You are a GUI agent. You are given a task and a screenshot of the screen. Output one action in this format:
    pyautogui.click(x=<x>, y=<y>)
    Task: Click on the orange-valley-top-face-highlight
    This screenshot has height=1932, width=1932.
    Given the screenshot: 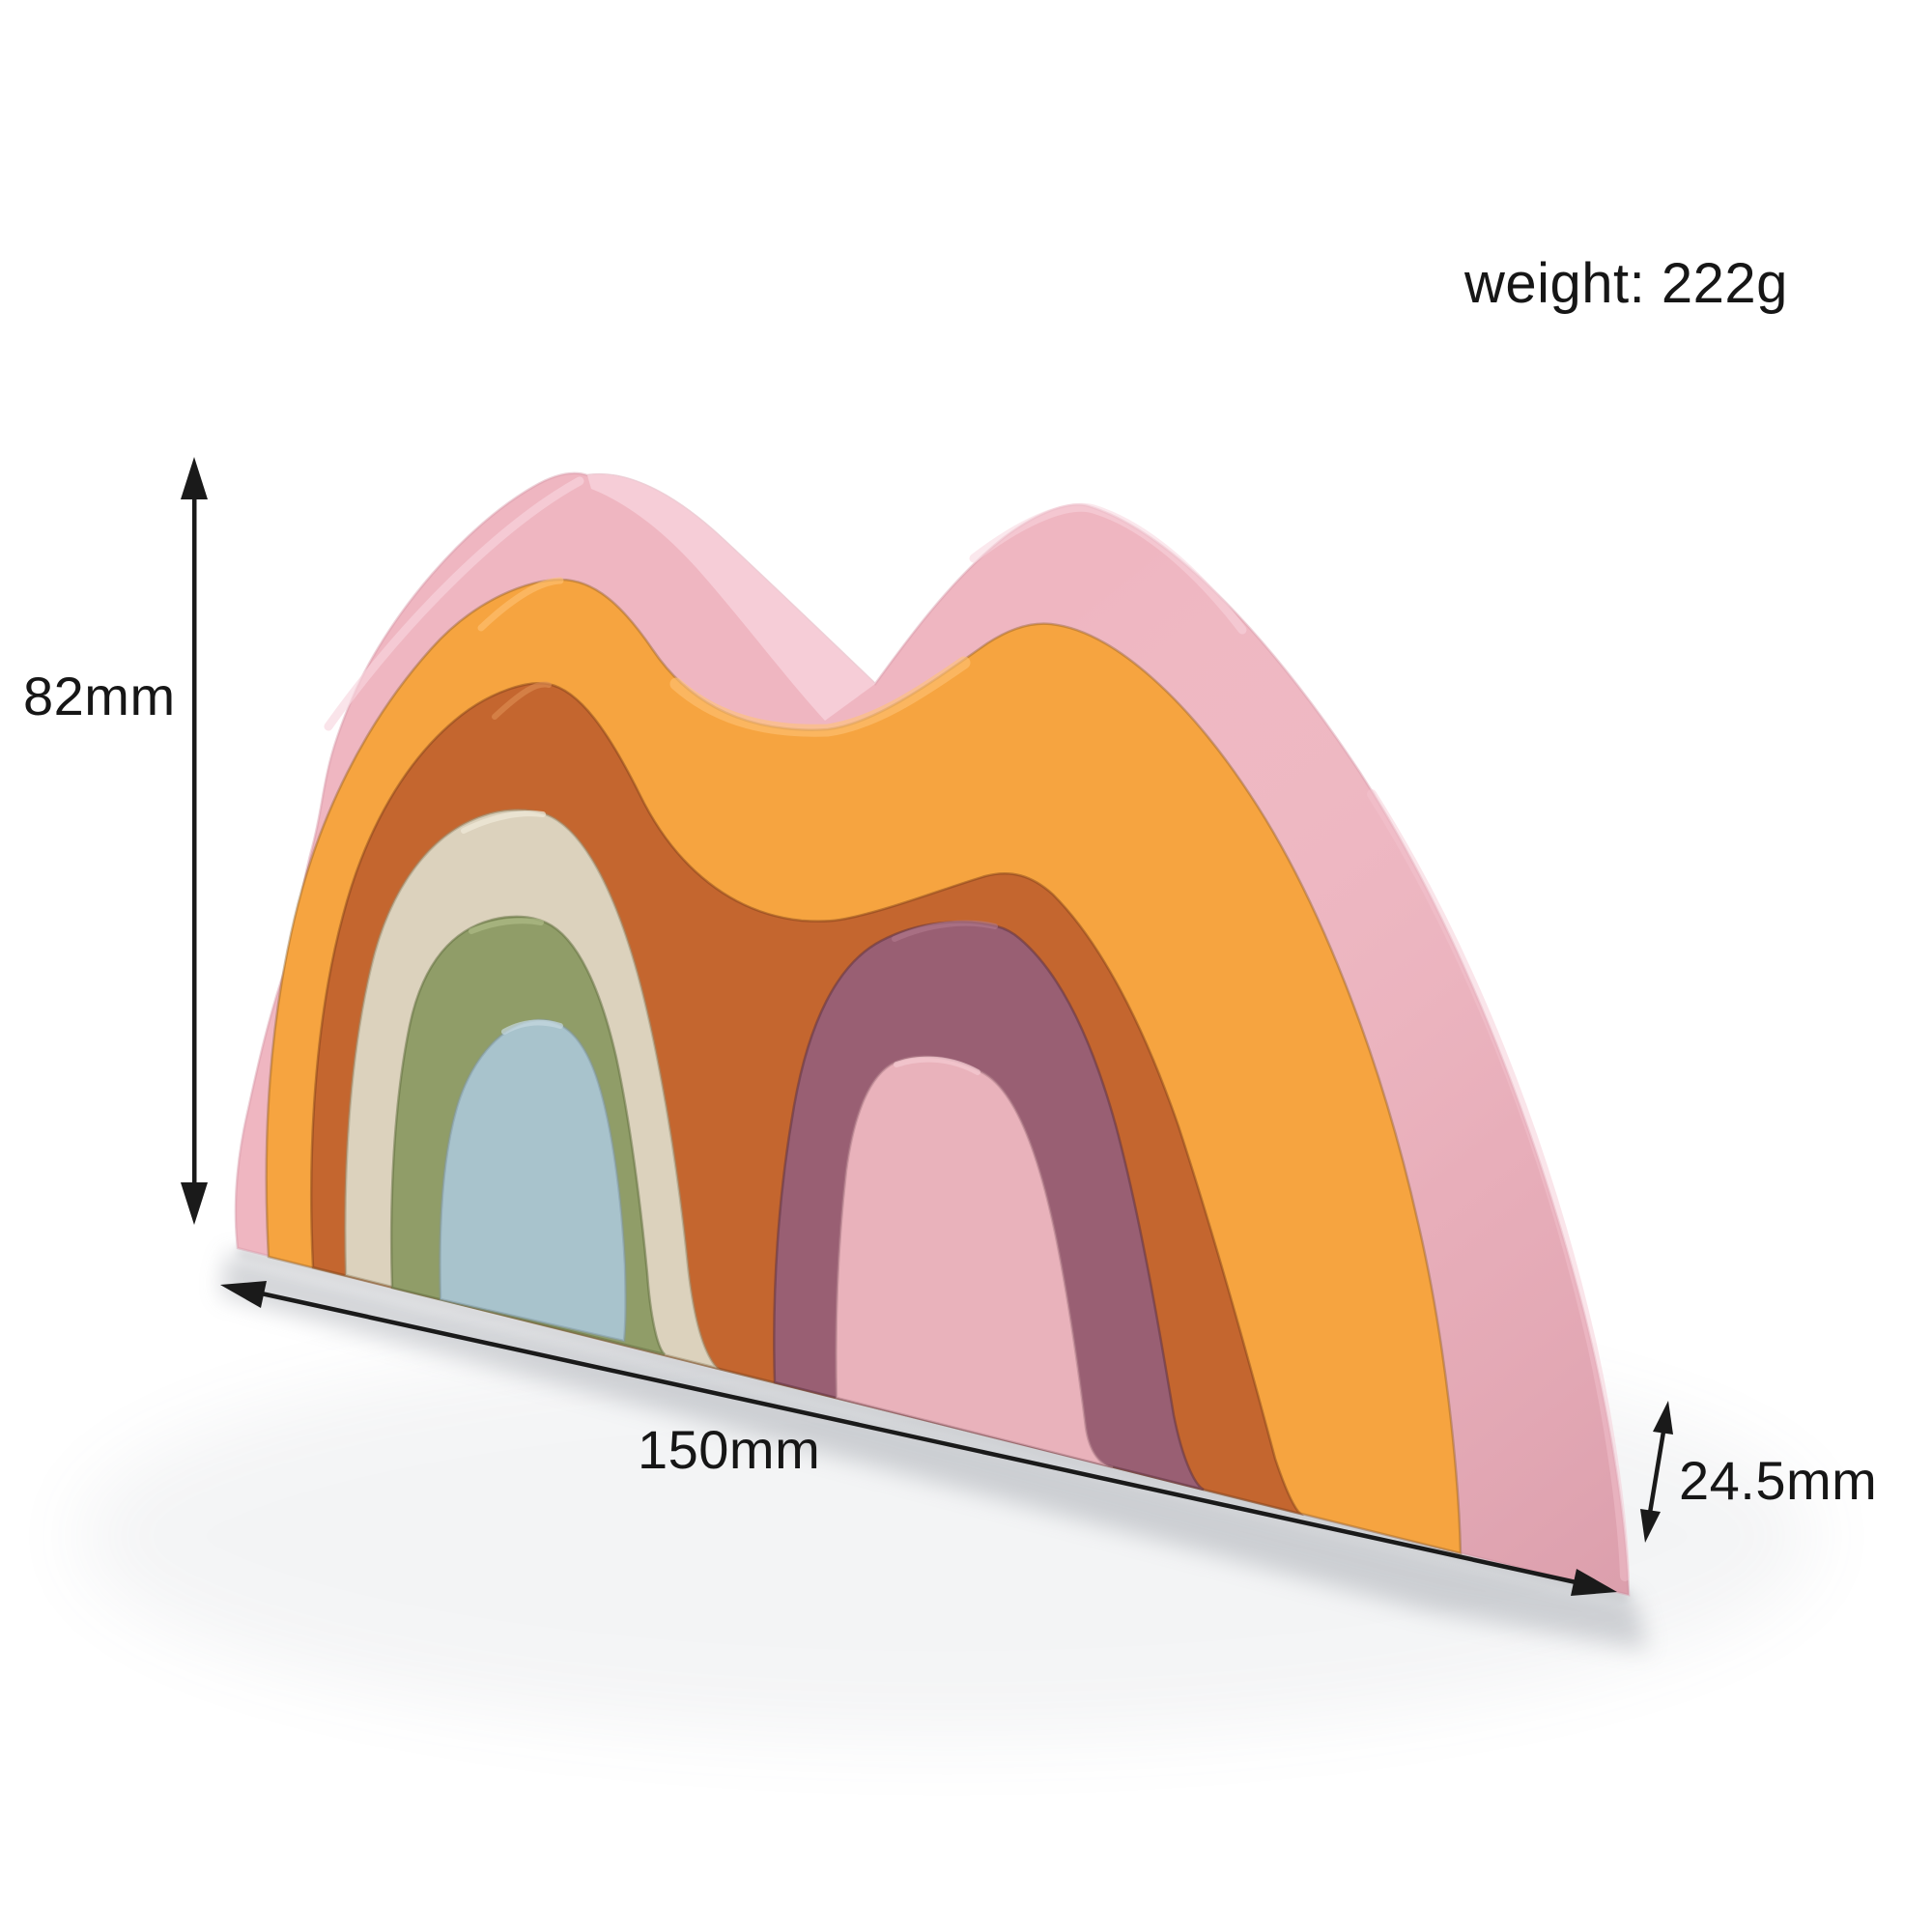 What is the action you would take?
    pyautogui.click(x=820, y=696)
    